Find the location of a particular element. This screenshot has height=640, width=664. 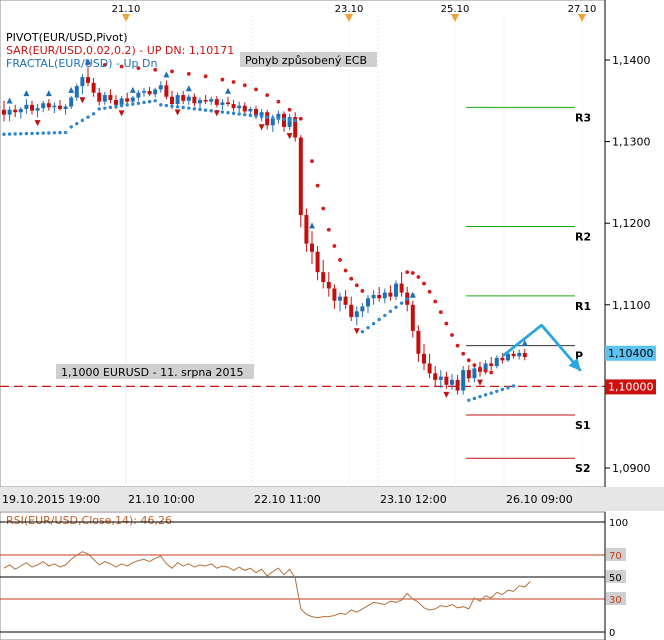

pivot-level-label: R2 is located at coordinates (583, 236).